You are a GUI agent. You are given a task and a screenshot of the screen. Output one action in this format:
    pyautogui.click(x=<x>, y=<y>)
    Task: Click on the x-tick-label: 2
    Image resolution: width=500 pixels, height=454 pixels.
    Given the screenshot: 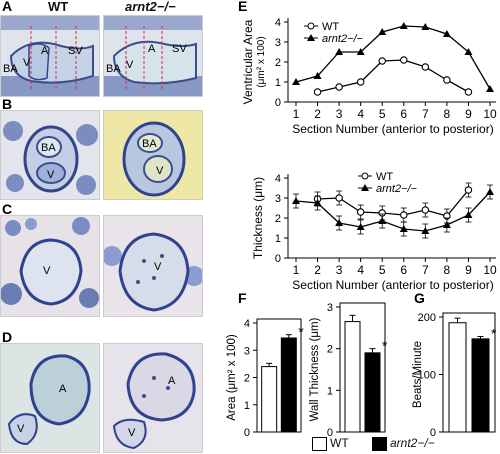 What is the action you would take?
    pyautogui.click(x=317, y=270)
    